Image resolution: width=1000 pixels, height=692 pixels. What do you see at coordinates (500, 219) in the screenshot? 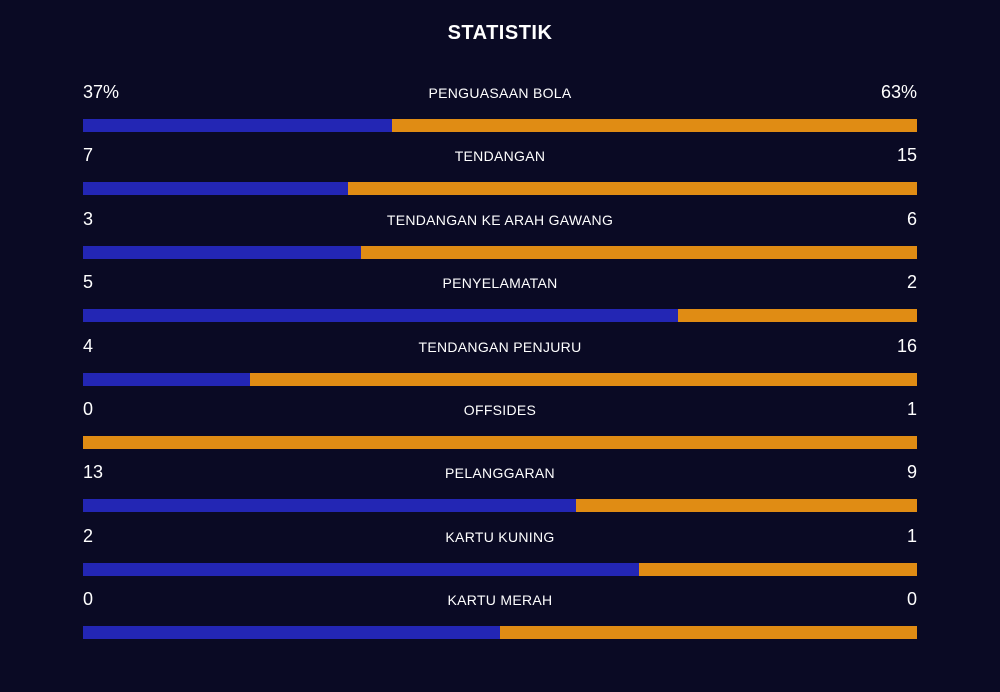
I see `stat-label: TENDANGAN KE ARAH GAWANG` at bounding box center [500, 219].